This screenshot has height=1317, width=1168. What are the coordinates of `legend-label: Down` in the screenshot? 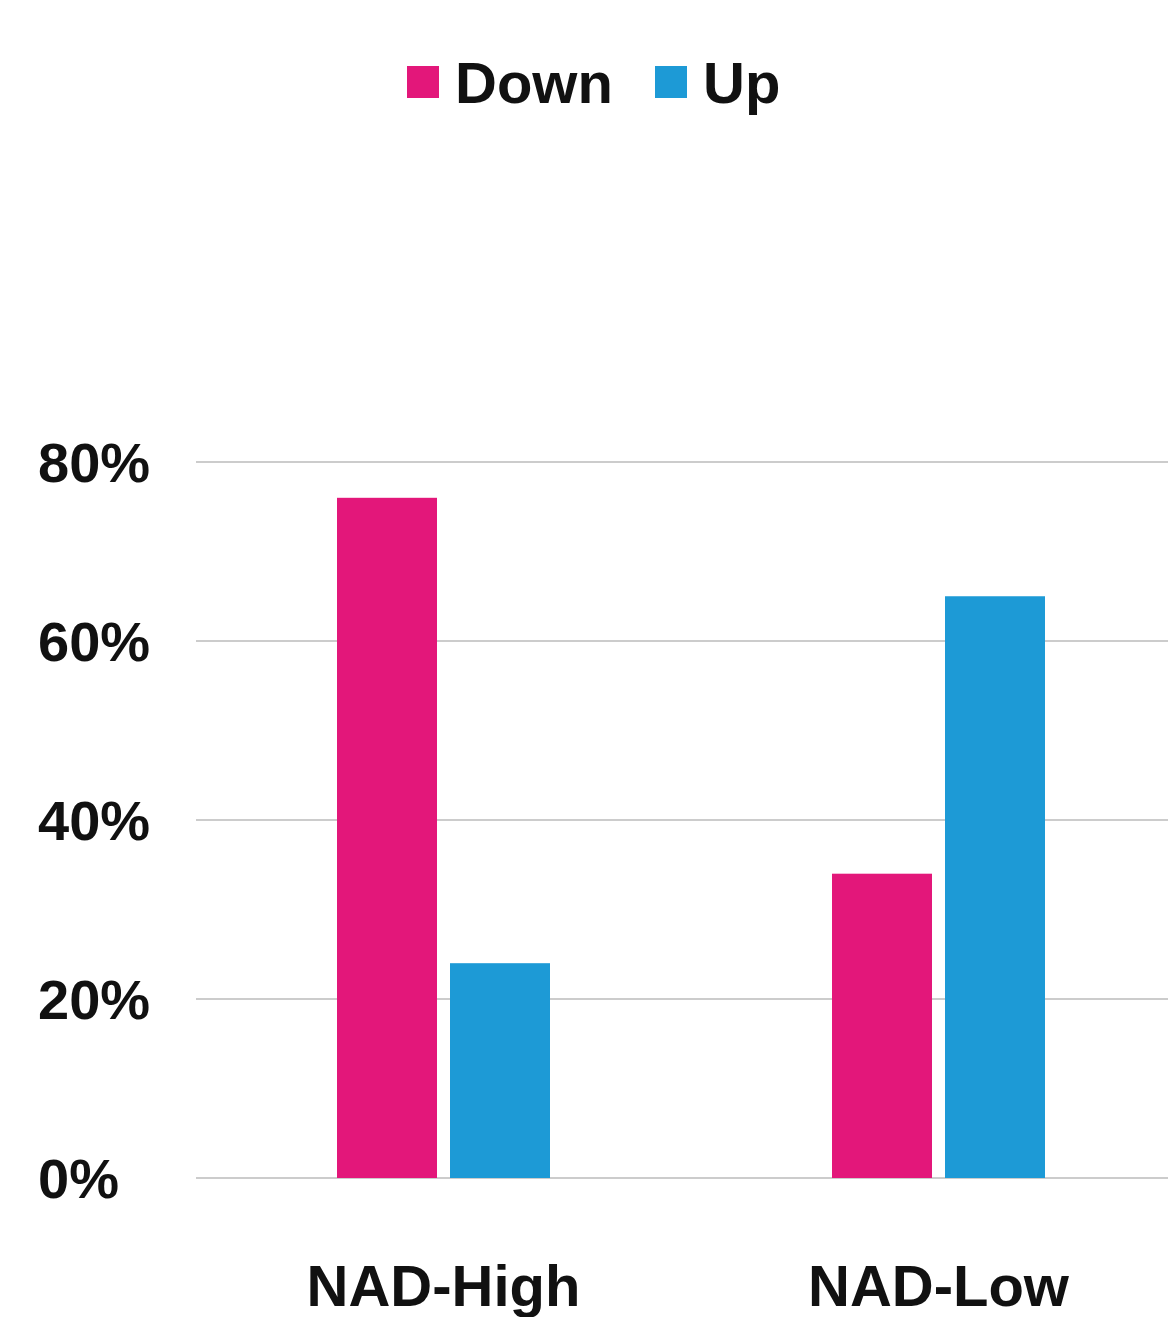 It's located at (534, 82).